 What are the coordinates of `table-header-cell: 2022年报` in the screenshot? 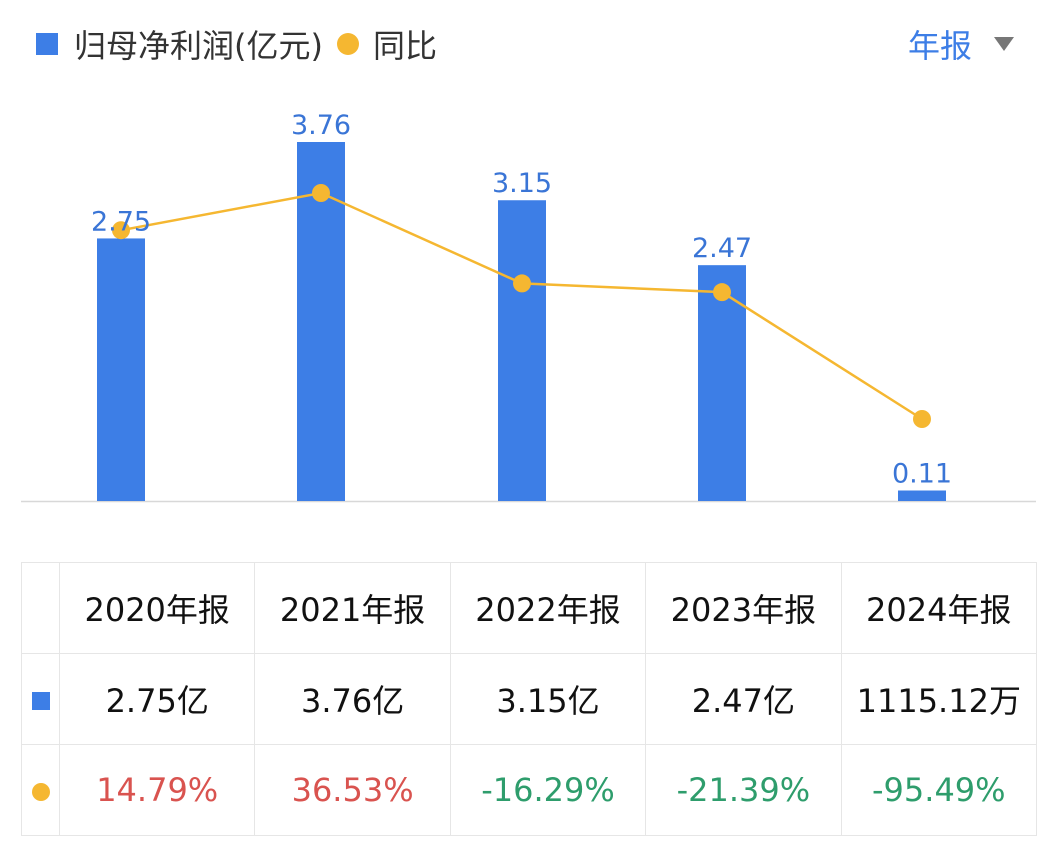 It's located at (548, 608).